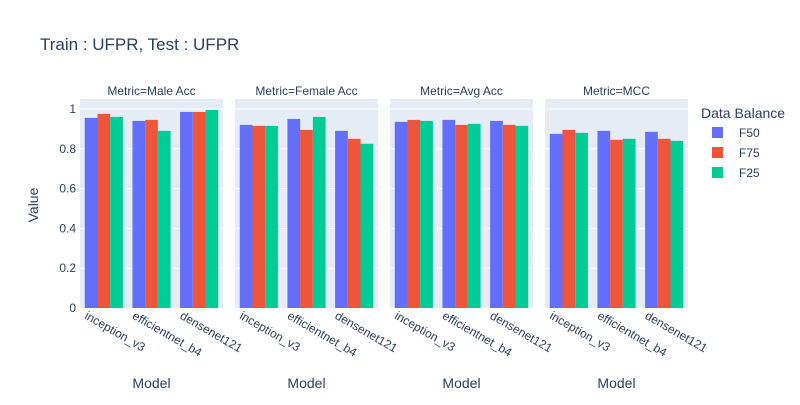  I want to click on facet-title: Metric=Avg Acc, so click(461, 91).